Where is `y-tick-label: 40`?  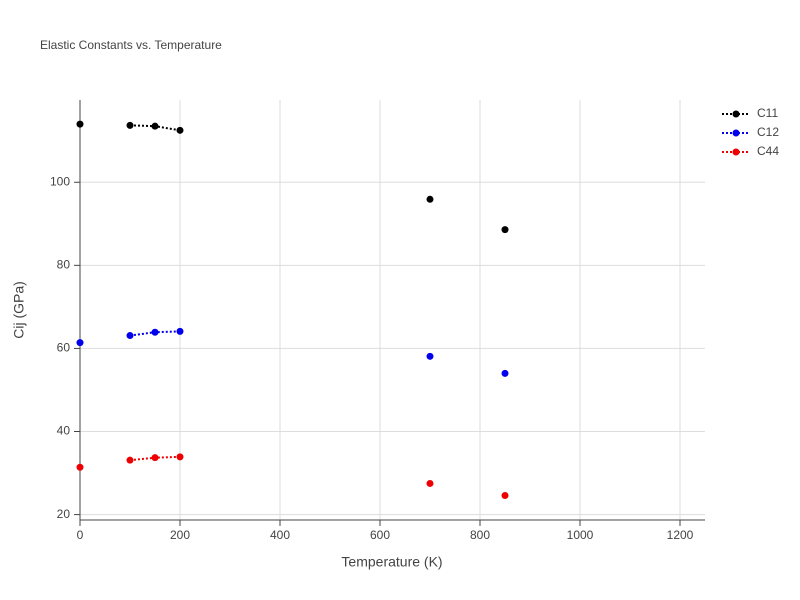 y-tick-label: 40 is located at coordinates (64, 431).